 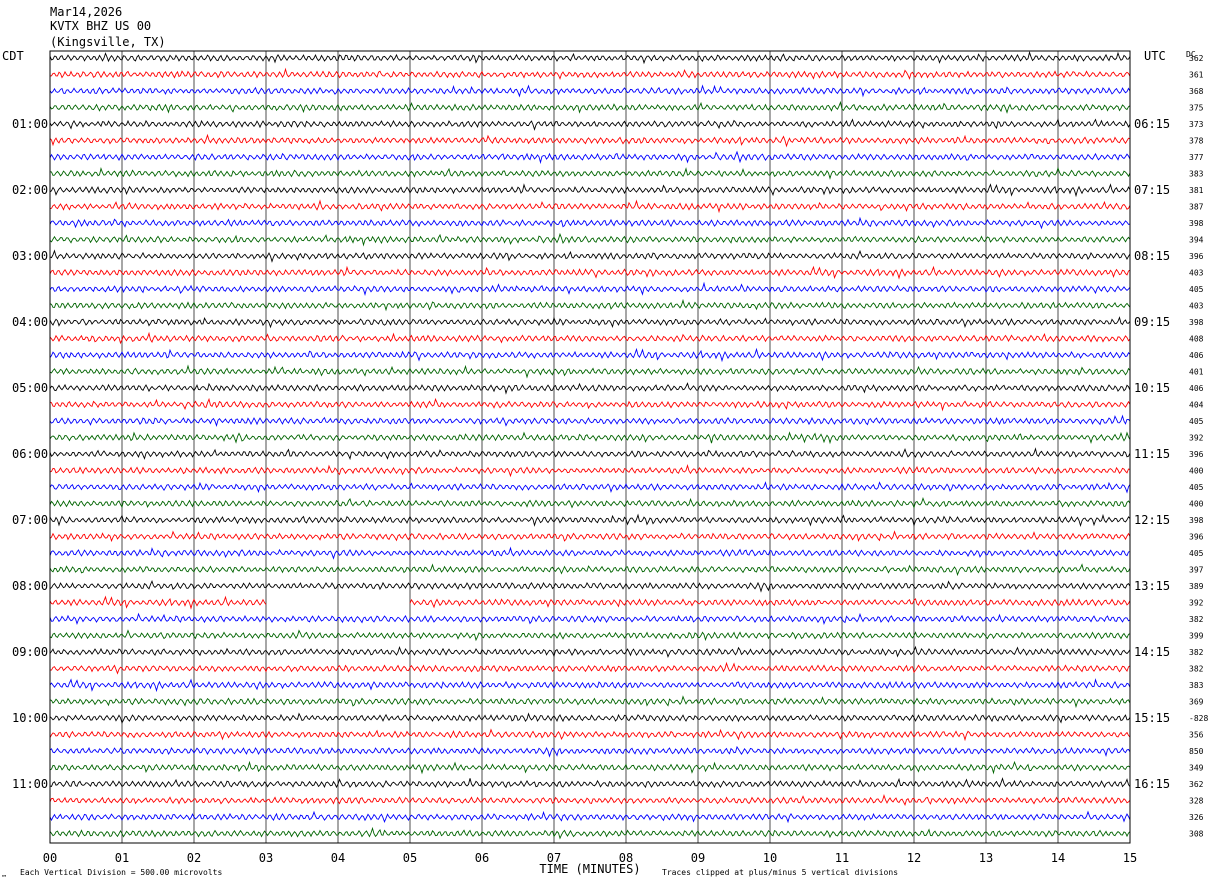 What do you see at coordinates (554, 858) in the screenshot?
I see `x-tick-label: 07` at bounding box center [554, 858].